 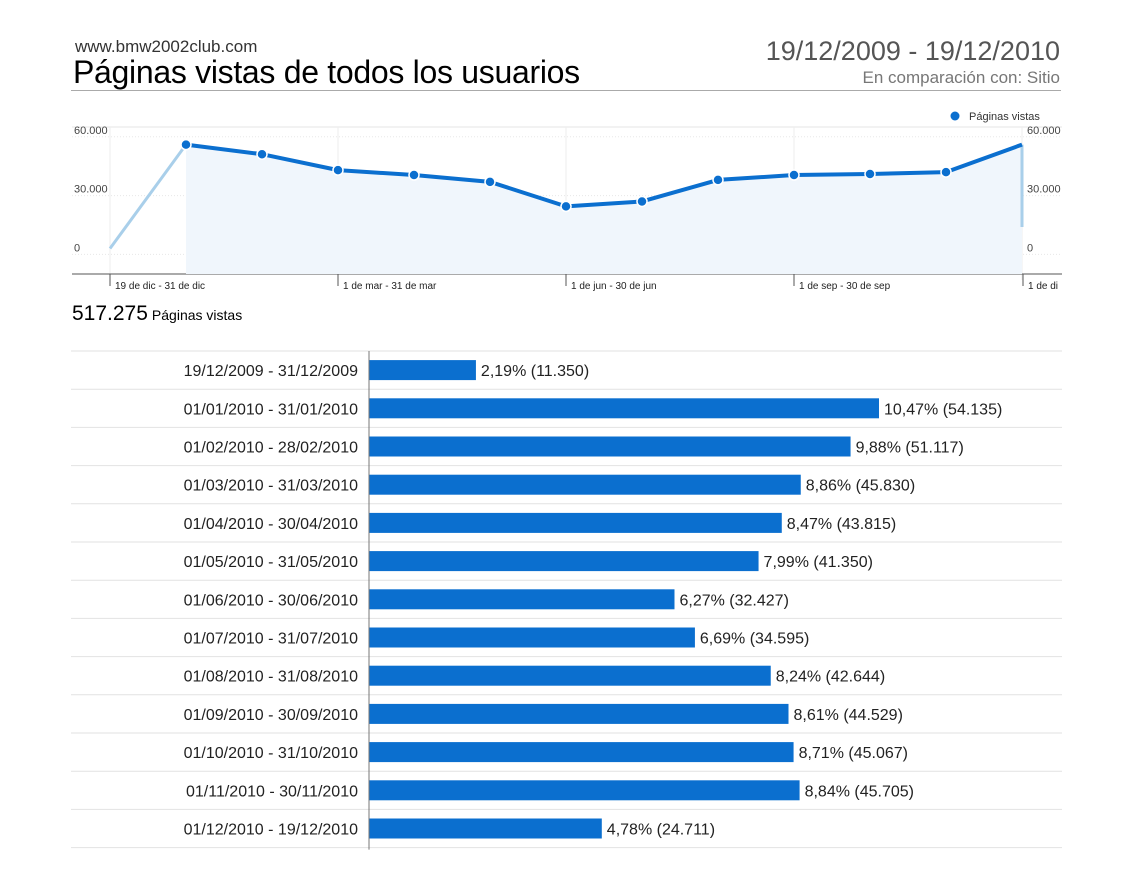 What do you see at coordinates (661, 830) in the screenshot?
I see `bar-value-label: 4,78% (24.711)` at bounding box center [661, 830].